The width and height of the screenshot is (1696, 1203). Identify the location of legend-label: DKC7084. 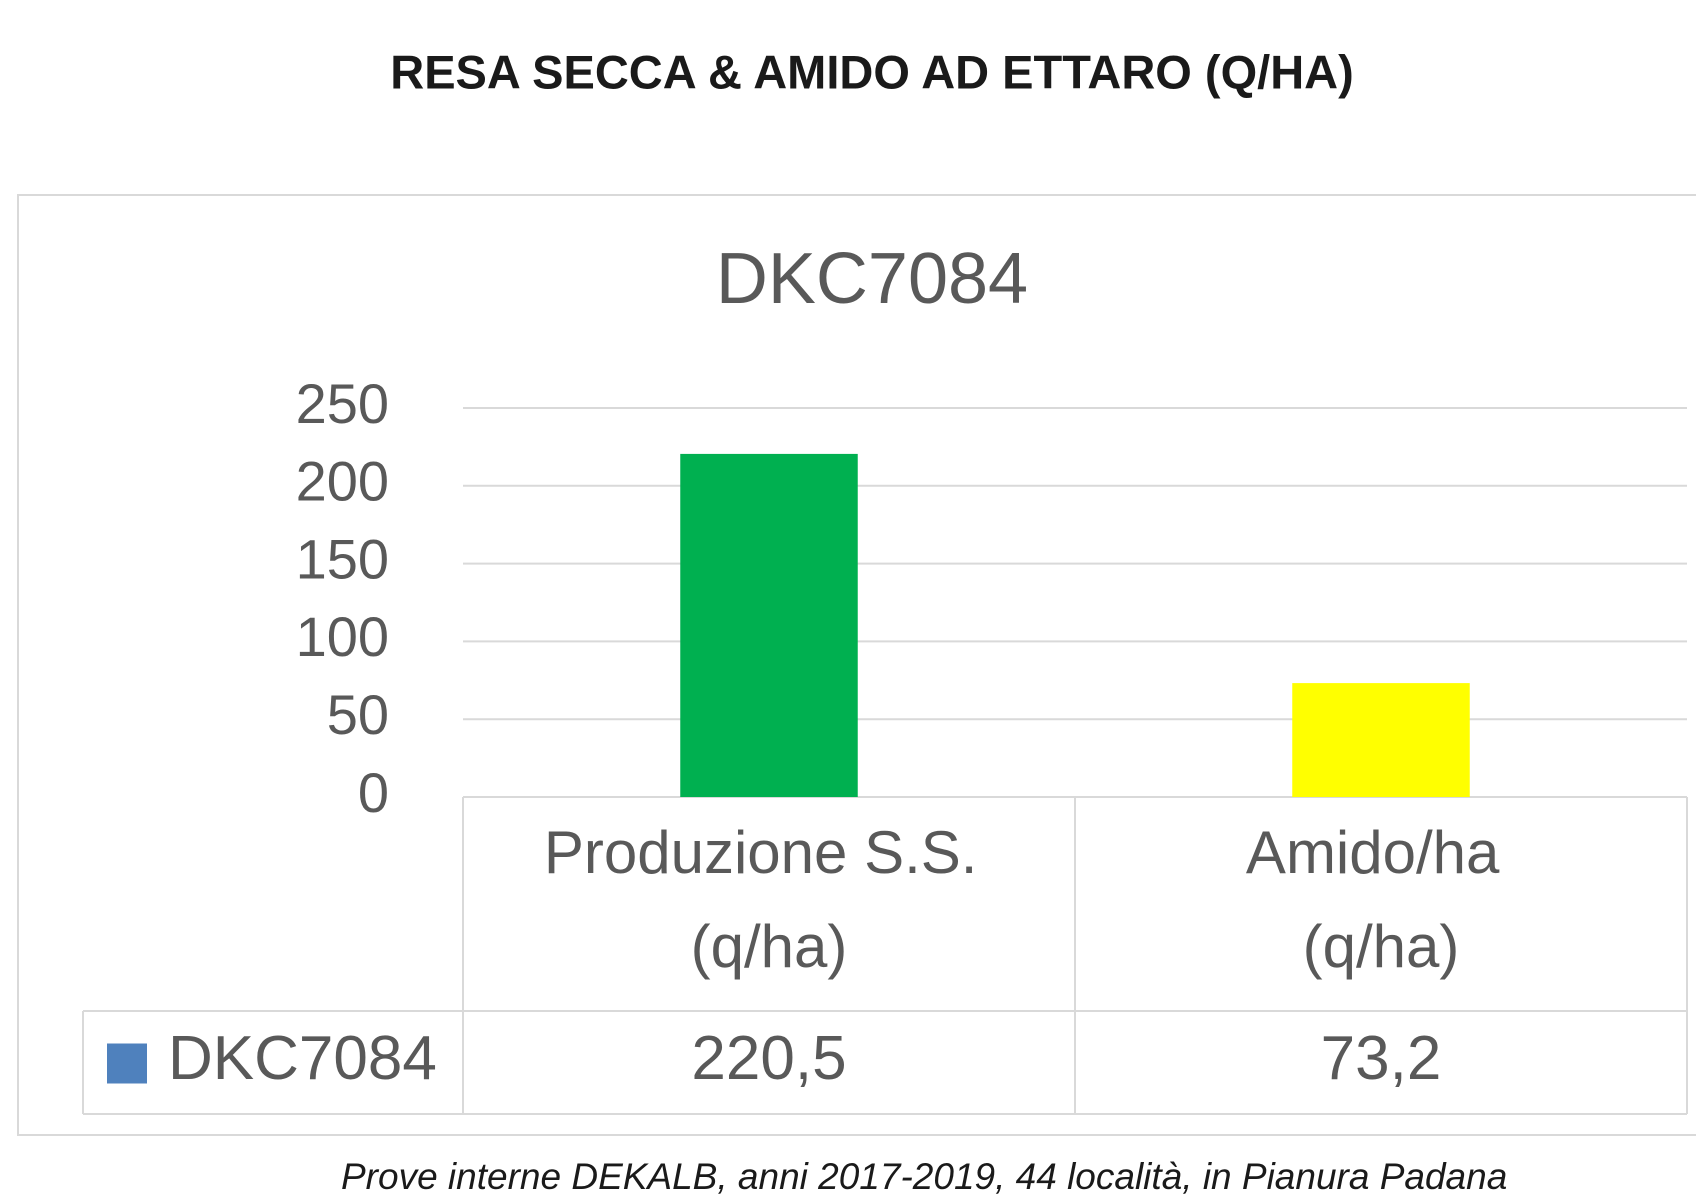
(302, 1058).